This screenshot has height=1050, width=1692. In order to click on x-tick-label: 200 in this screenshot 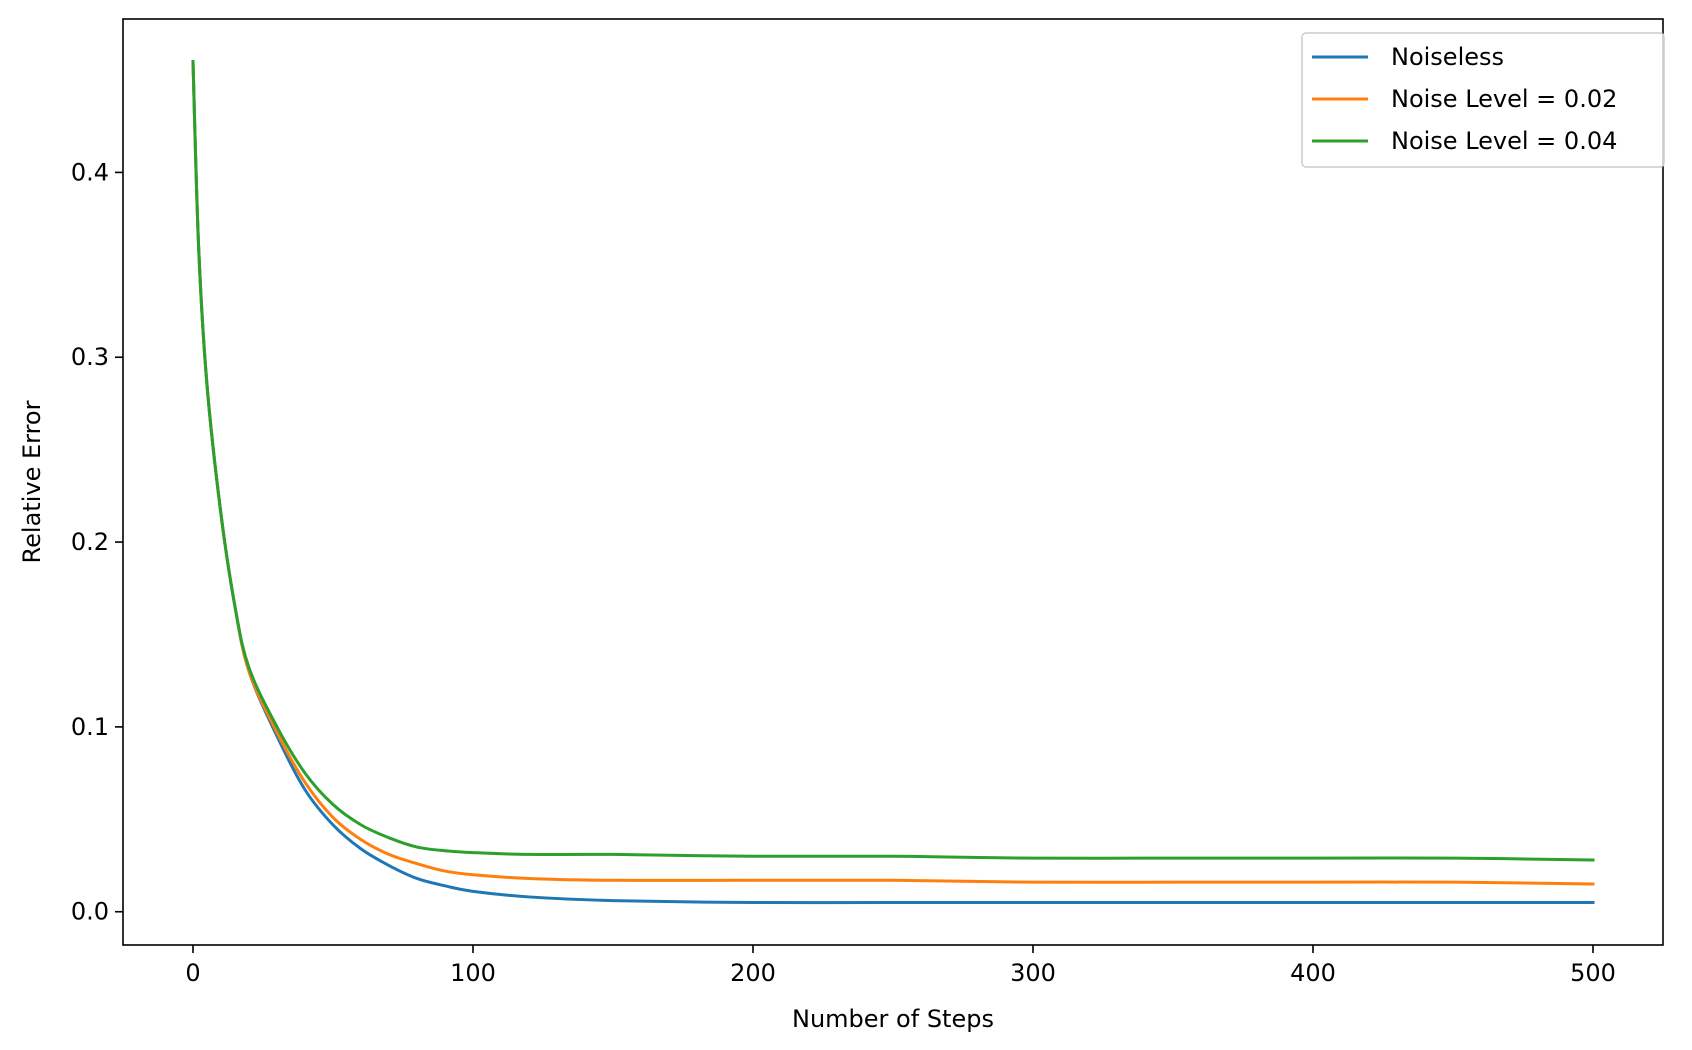, I will do `click(753, 973)`.